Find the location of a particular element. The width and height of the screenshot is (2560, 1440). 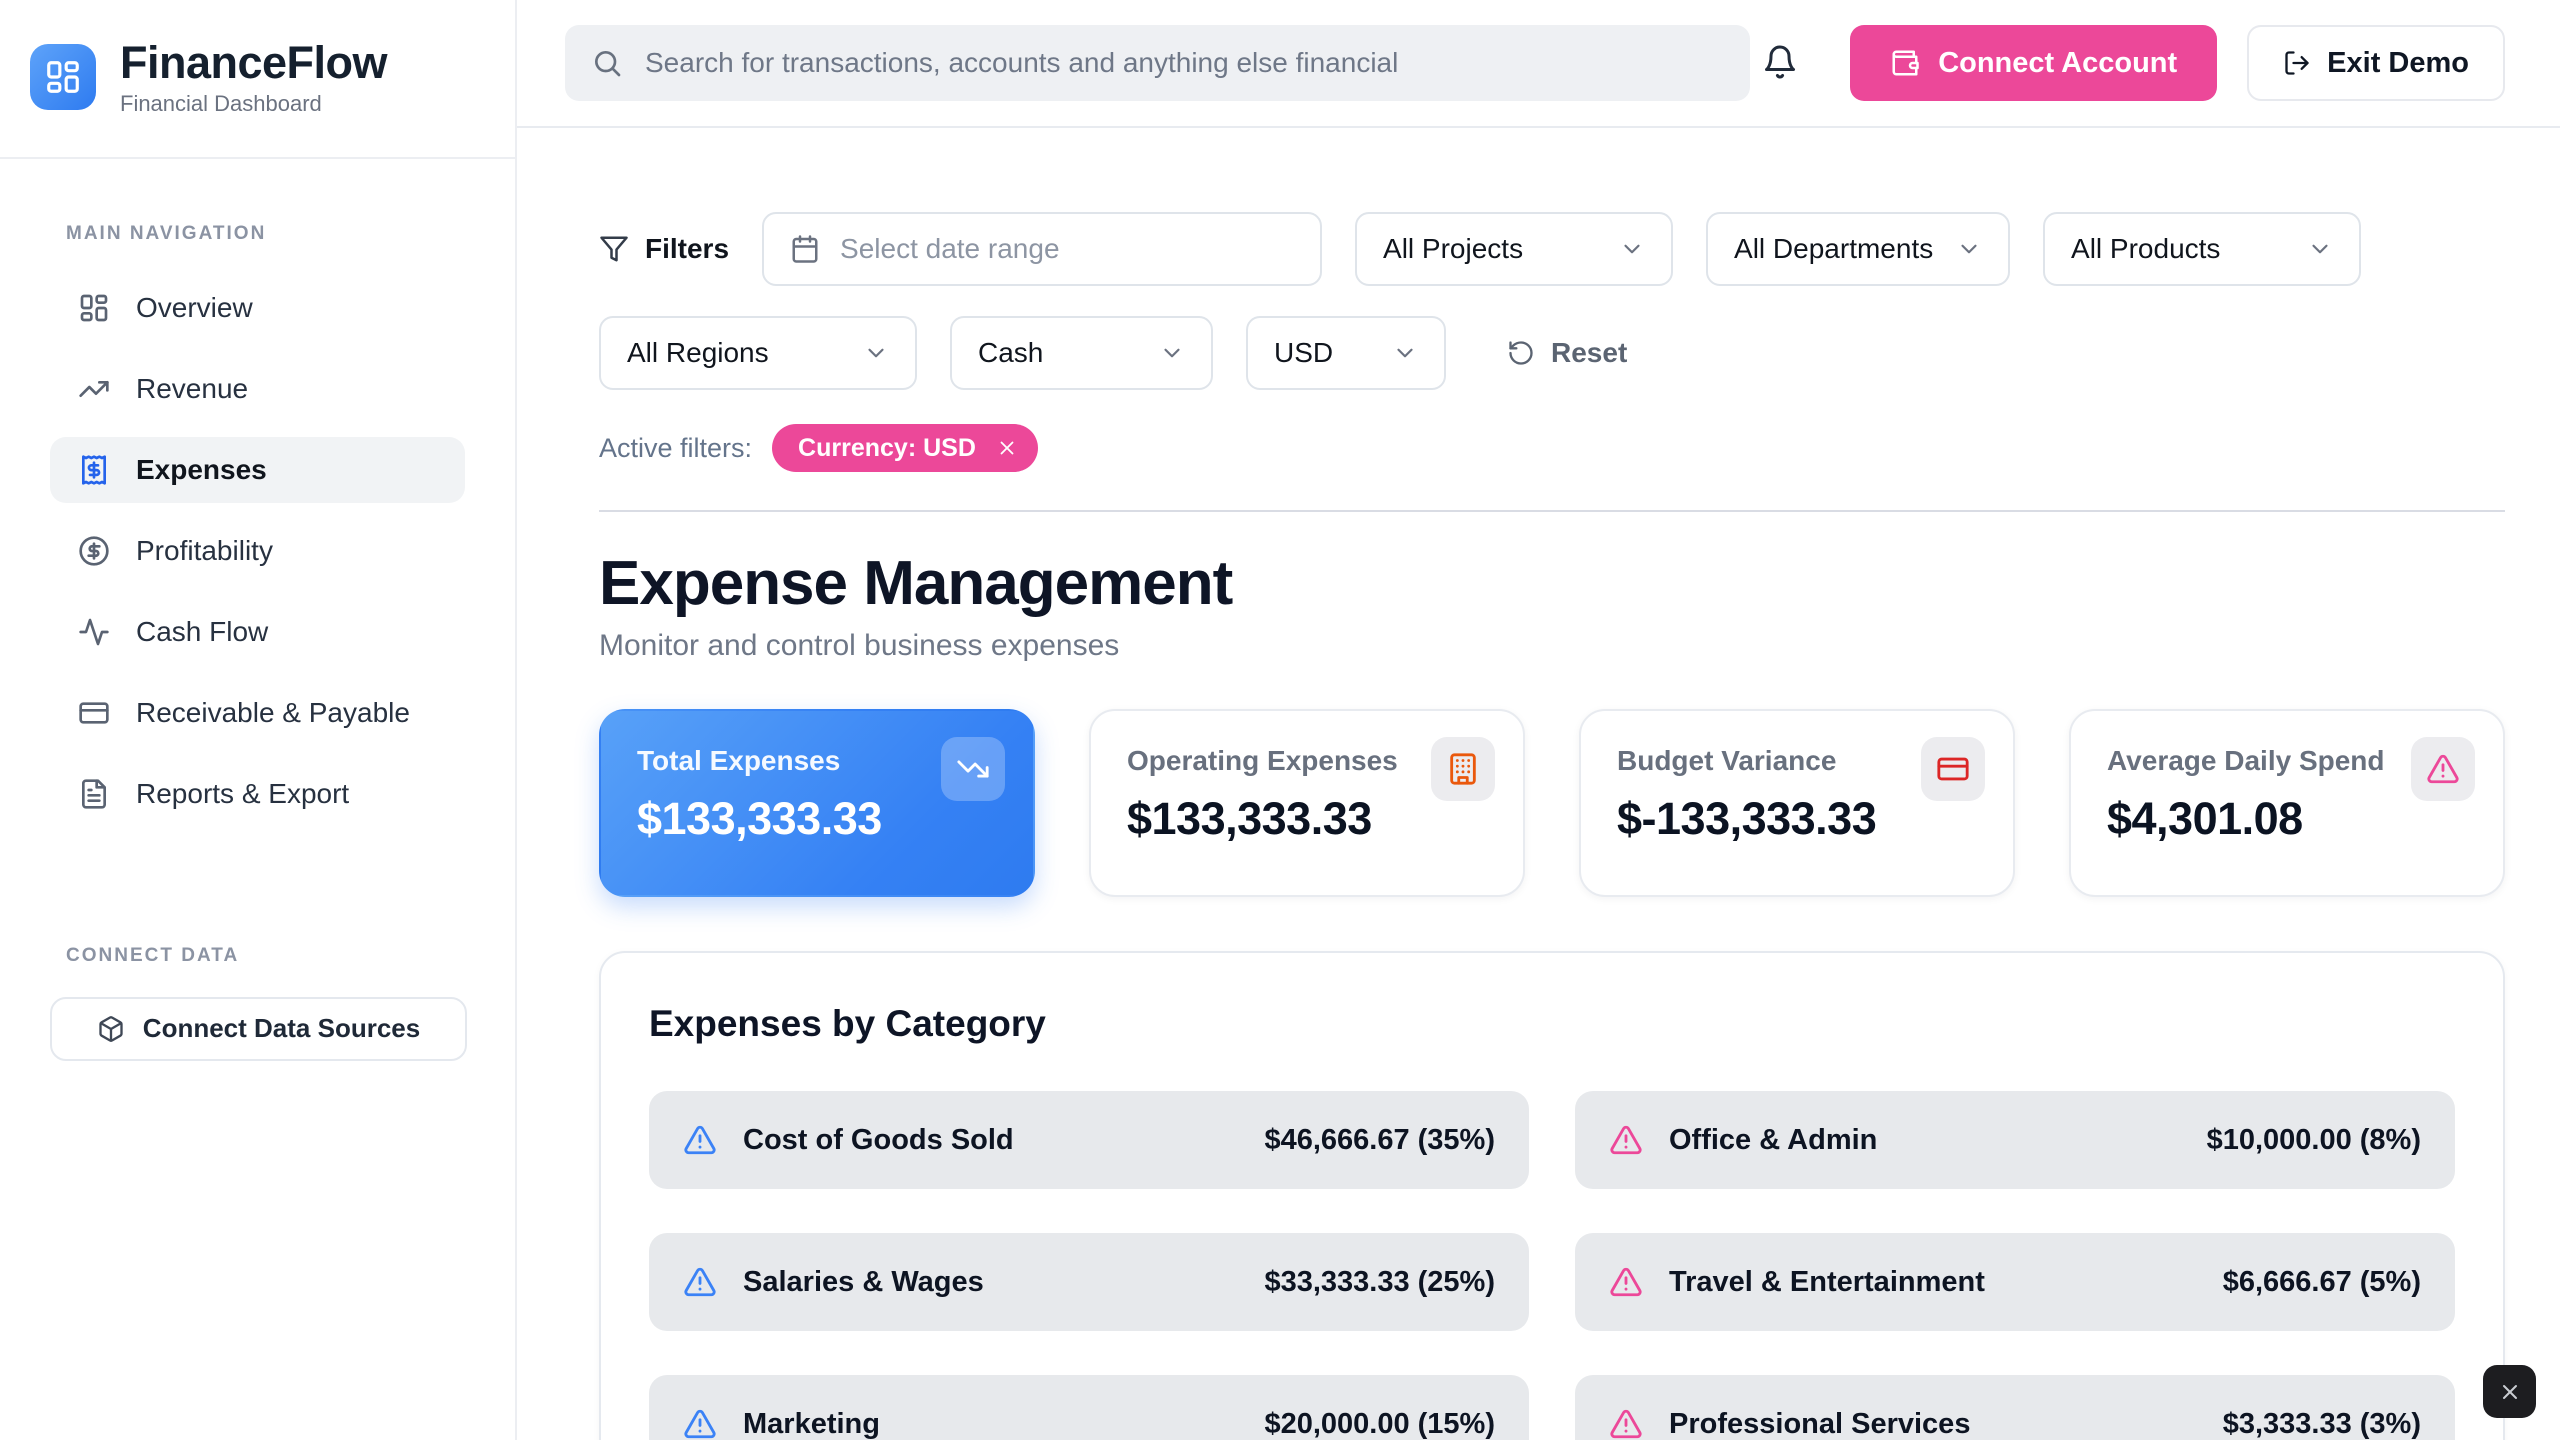

category-name: Travel & Entertainment is located at coordinates (1827, 1281).